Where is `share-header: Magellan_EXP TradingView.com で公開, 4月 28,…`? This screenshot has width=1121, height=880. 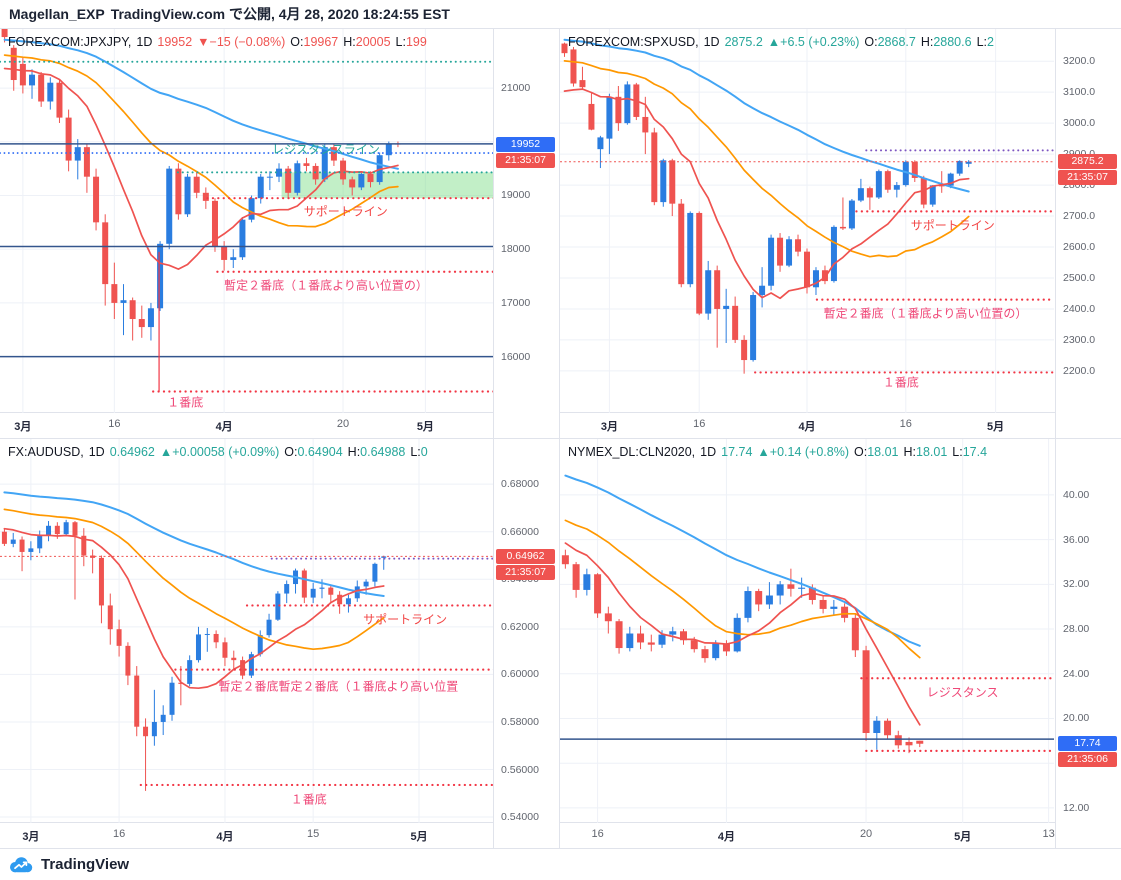 share-header: Magellan_EXP TradingView.com で公開, 4月 28,… is located at coordinates (560, 14).